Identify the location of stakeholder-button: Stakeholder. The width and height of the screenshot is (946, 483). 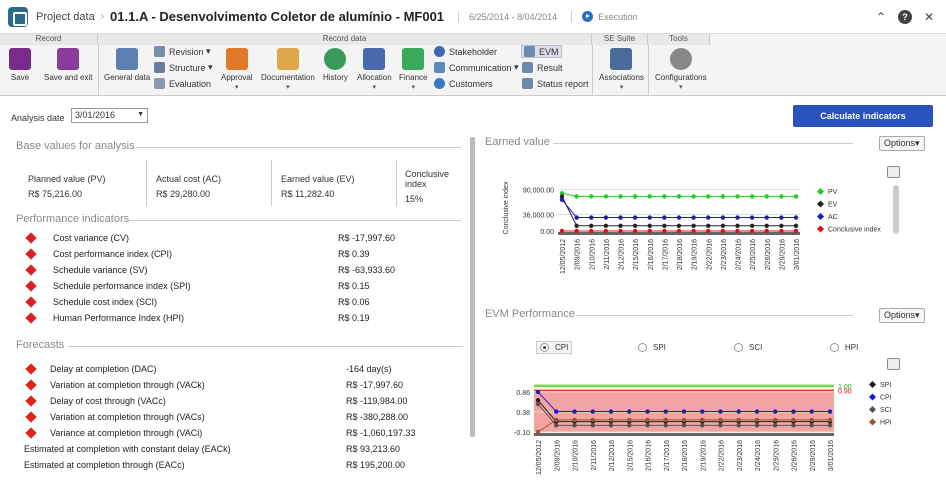
(465, 51).